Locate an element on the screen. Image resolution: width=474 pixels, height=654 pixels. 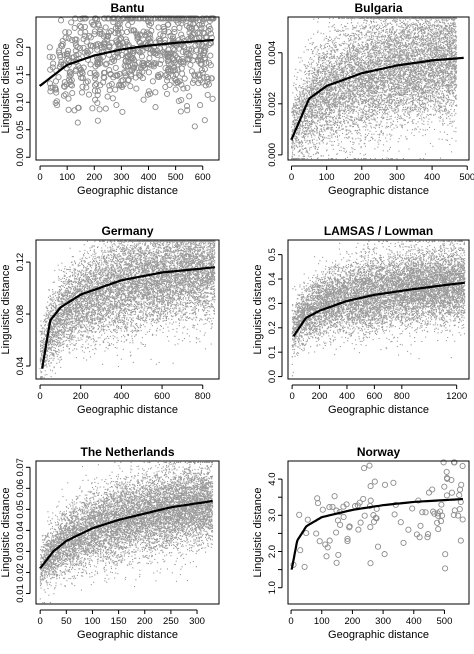
y-tick-label: 0.10 is located at coordinates (20, 102).